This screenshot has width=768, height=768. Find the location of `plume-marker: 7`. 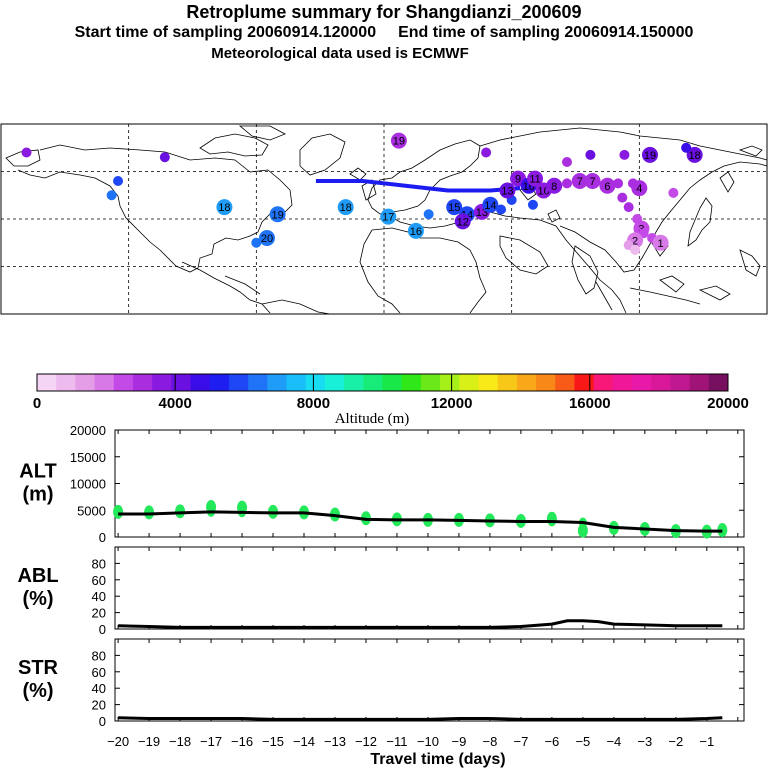

plume-marker: 7 is located at coordinates (579, 181).